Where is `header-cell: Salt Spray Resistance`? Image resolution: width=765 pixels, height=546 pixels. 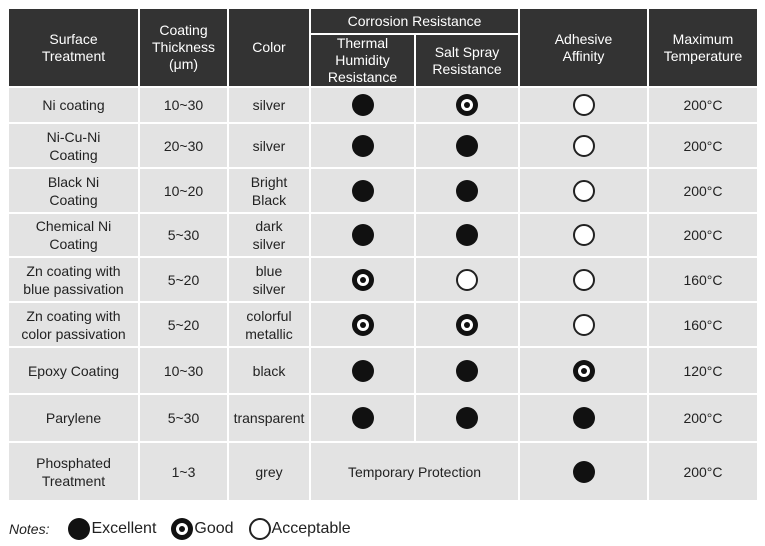 header-cell: Salt Spray Resistance is located at coordinates (467, 60).